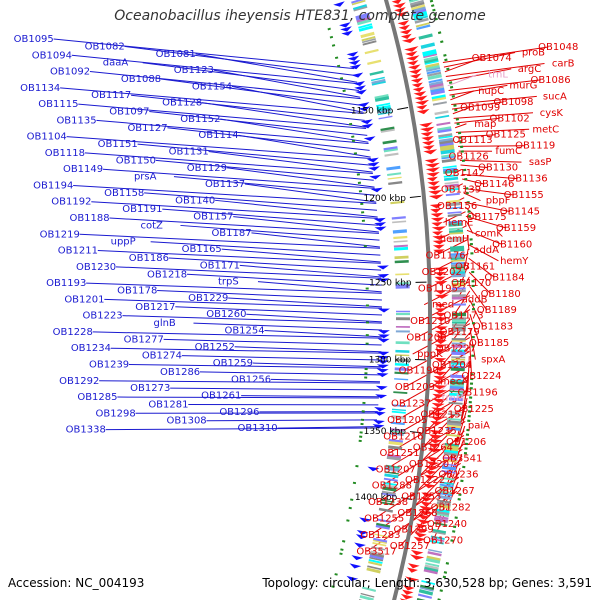 This screenshot has width=600, height=600. What do you see at coordinates (417, 513) in the screenshot?
I see `gene-label-right: OB1268` at bounding box center [417, 513].